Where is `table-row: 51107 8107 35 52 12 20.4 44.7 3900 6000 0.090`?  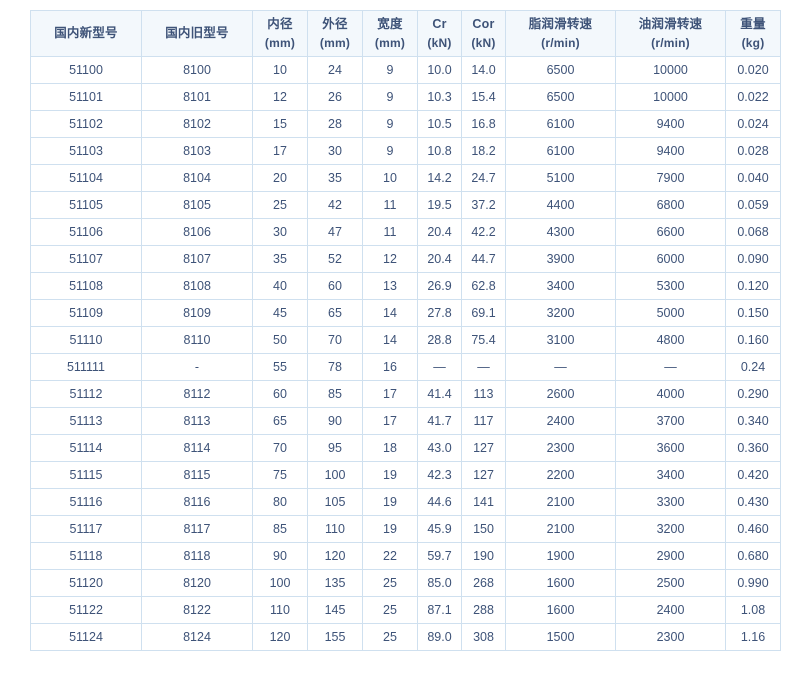 table-row: 51107 8107 35 52 12 20.4 44.7 3900 6000 0.090 is located at coordinates (405, 259).